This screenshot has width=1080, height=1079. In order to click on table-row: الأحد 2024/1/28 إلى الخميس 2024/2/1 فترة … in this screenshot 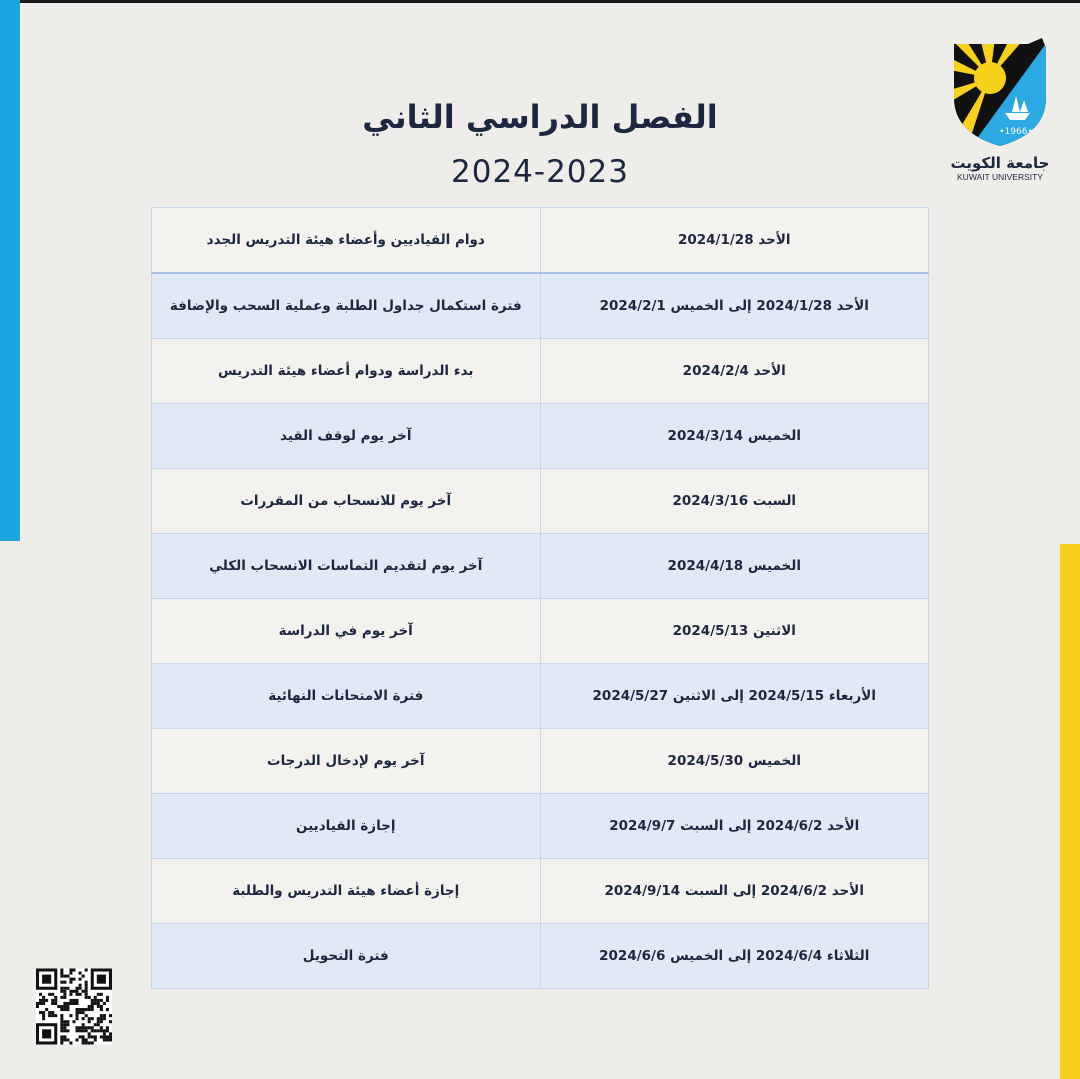, I will do `click(540, 305)`.